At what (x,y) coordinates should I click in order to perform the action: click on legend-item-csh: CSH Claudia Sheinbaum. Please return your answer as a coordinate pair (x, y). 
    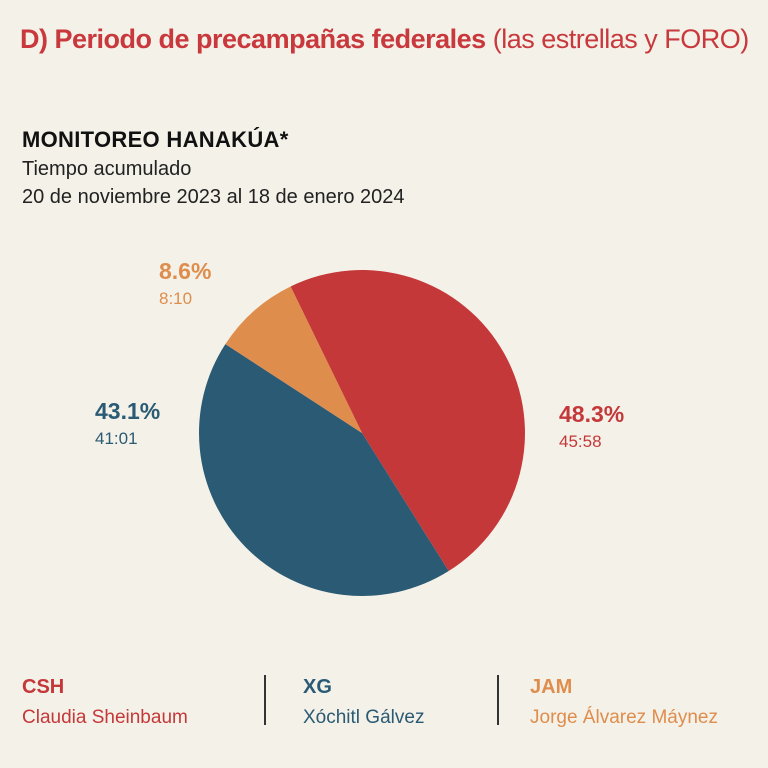
    Looking at the image, I should click on (105, 702).